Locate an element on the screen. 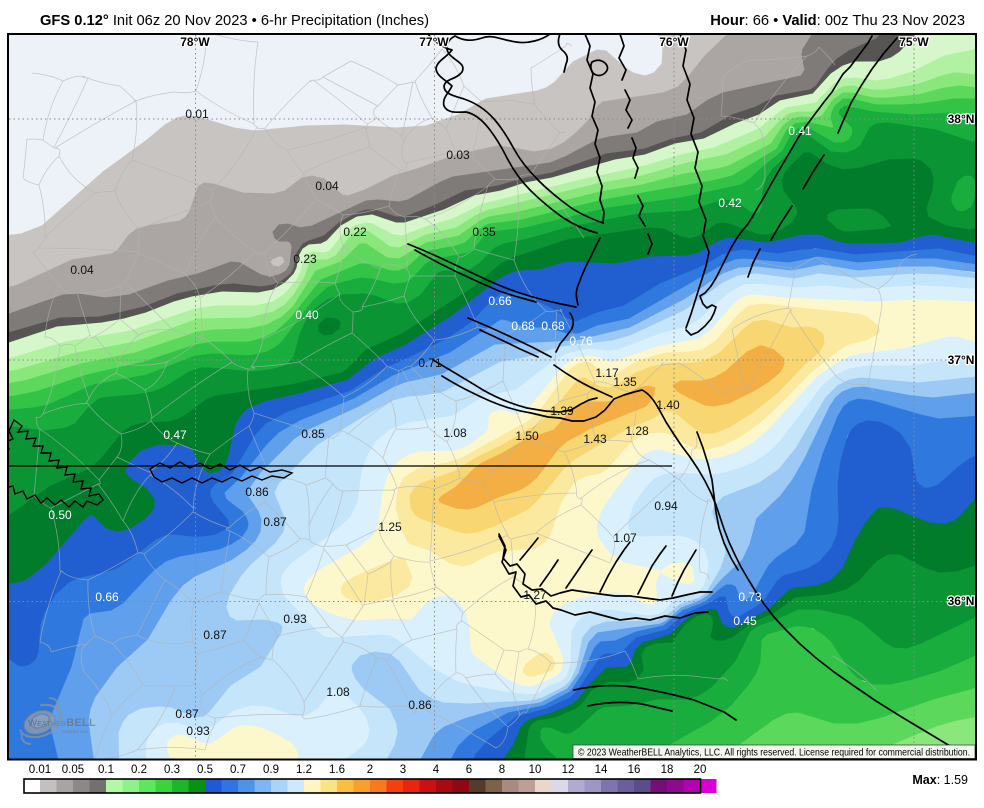  svg-text: 0.45 is located at coordinates (745, 621).